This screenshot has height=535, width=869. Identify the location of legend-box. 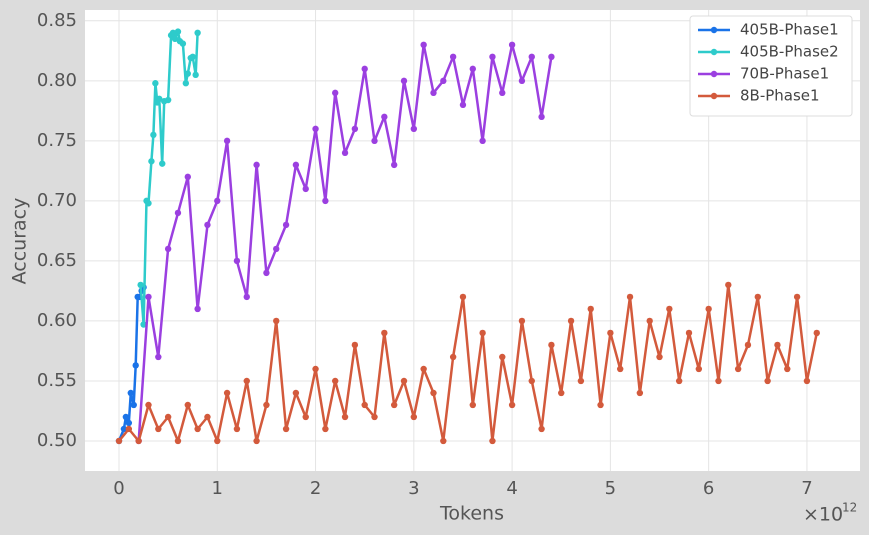
(771, 66).